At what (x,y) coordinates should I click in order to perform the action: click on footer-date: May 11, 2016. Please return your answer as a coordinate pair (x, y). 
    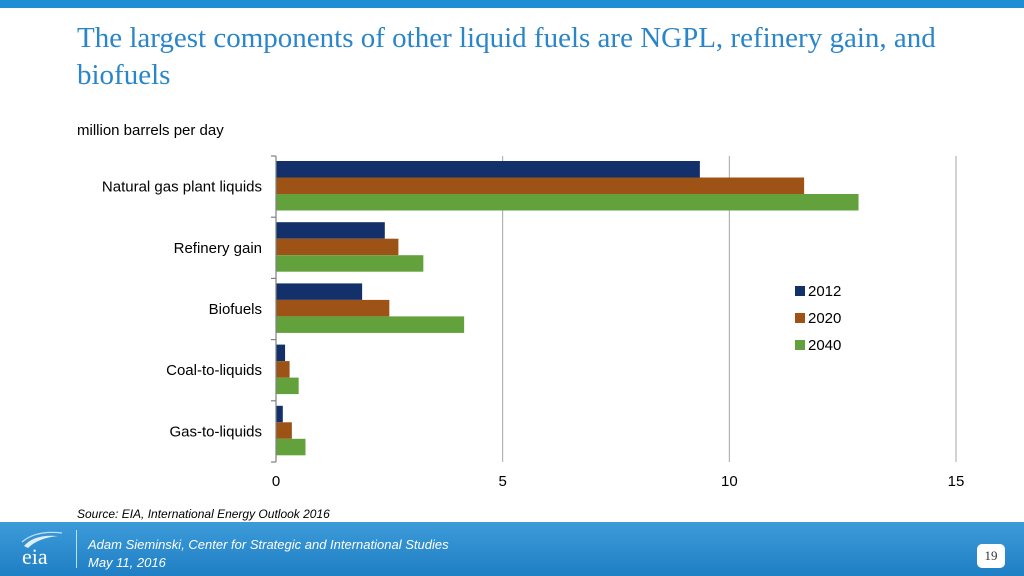
    Looking at the image, I should click on (127, 562).